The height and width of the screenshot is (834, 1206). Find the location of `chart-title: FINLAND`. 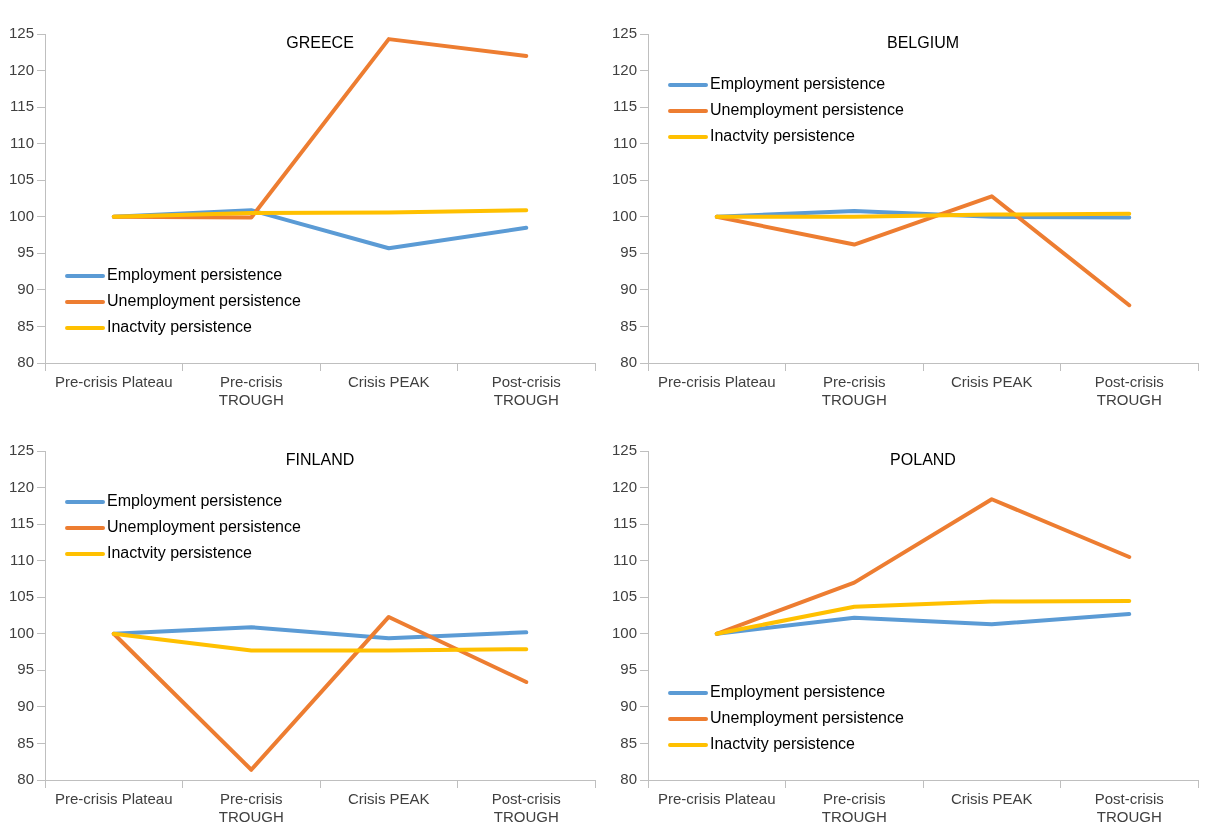

chart-title: FINLAND is located at coordinates (320, 460).